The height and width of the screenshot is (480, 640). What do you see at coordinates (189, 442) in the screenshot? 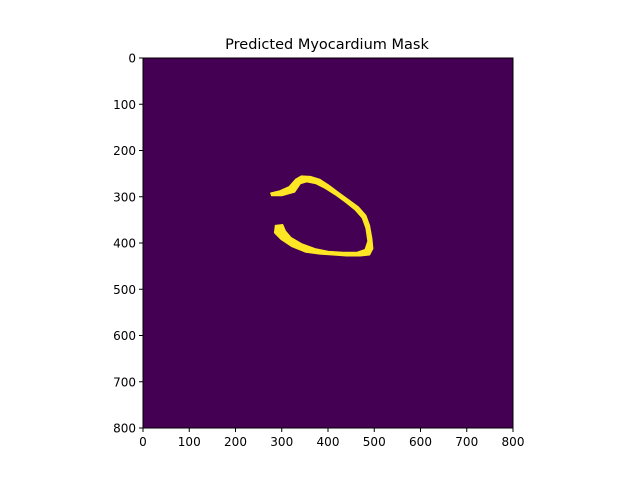
I see `x-tick-label: 100` at bounding box center [189, 442].